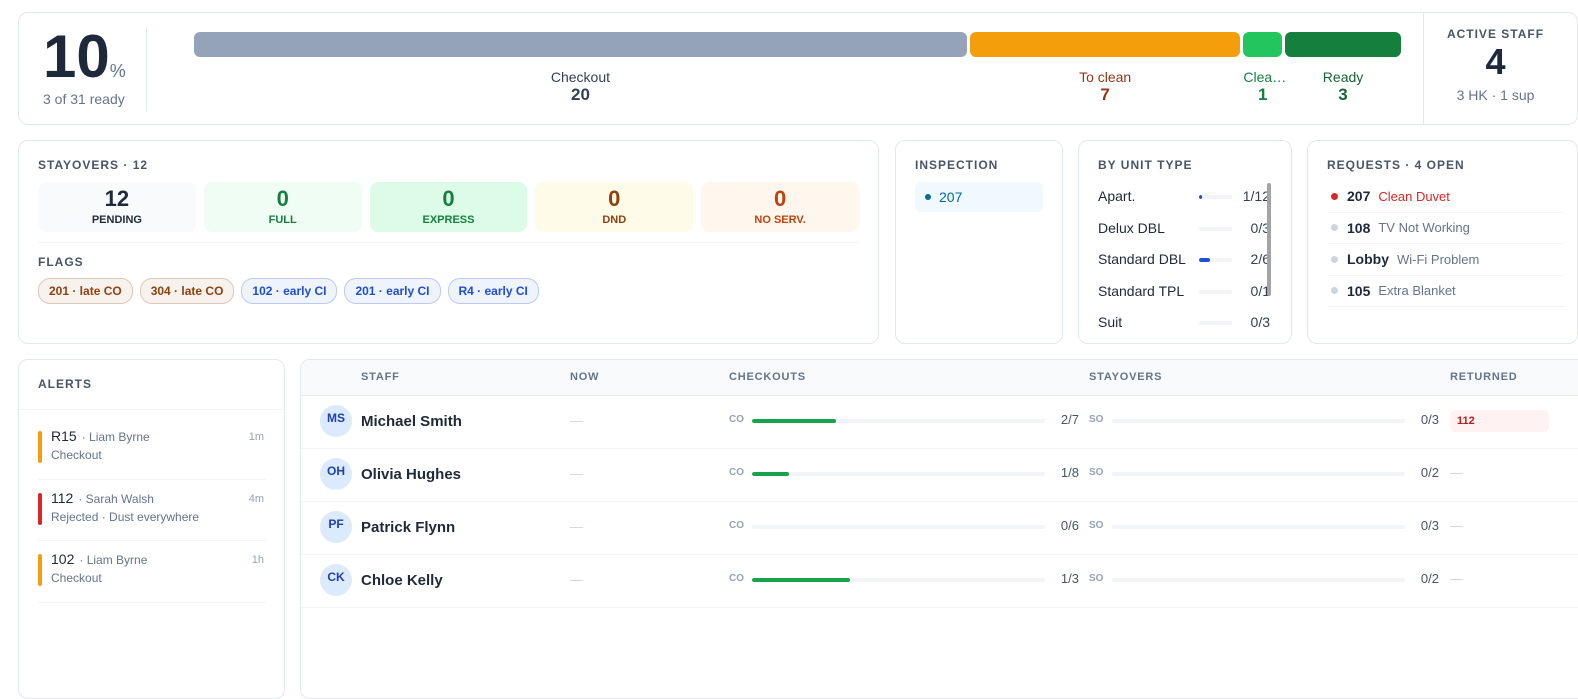  What do you see at coordinates (580, 94) in the screenshot?
I see `status-count: 20` at bounding box center [580, 94].